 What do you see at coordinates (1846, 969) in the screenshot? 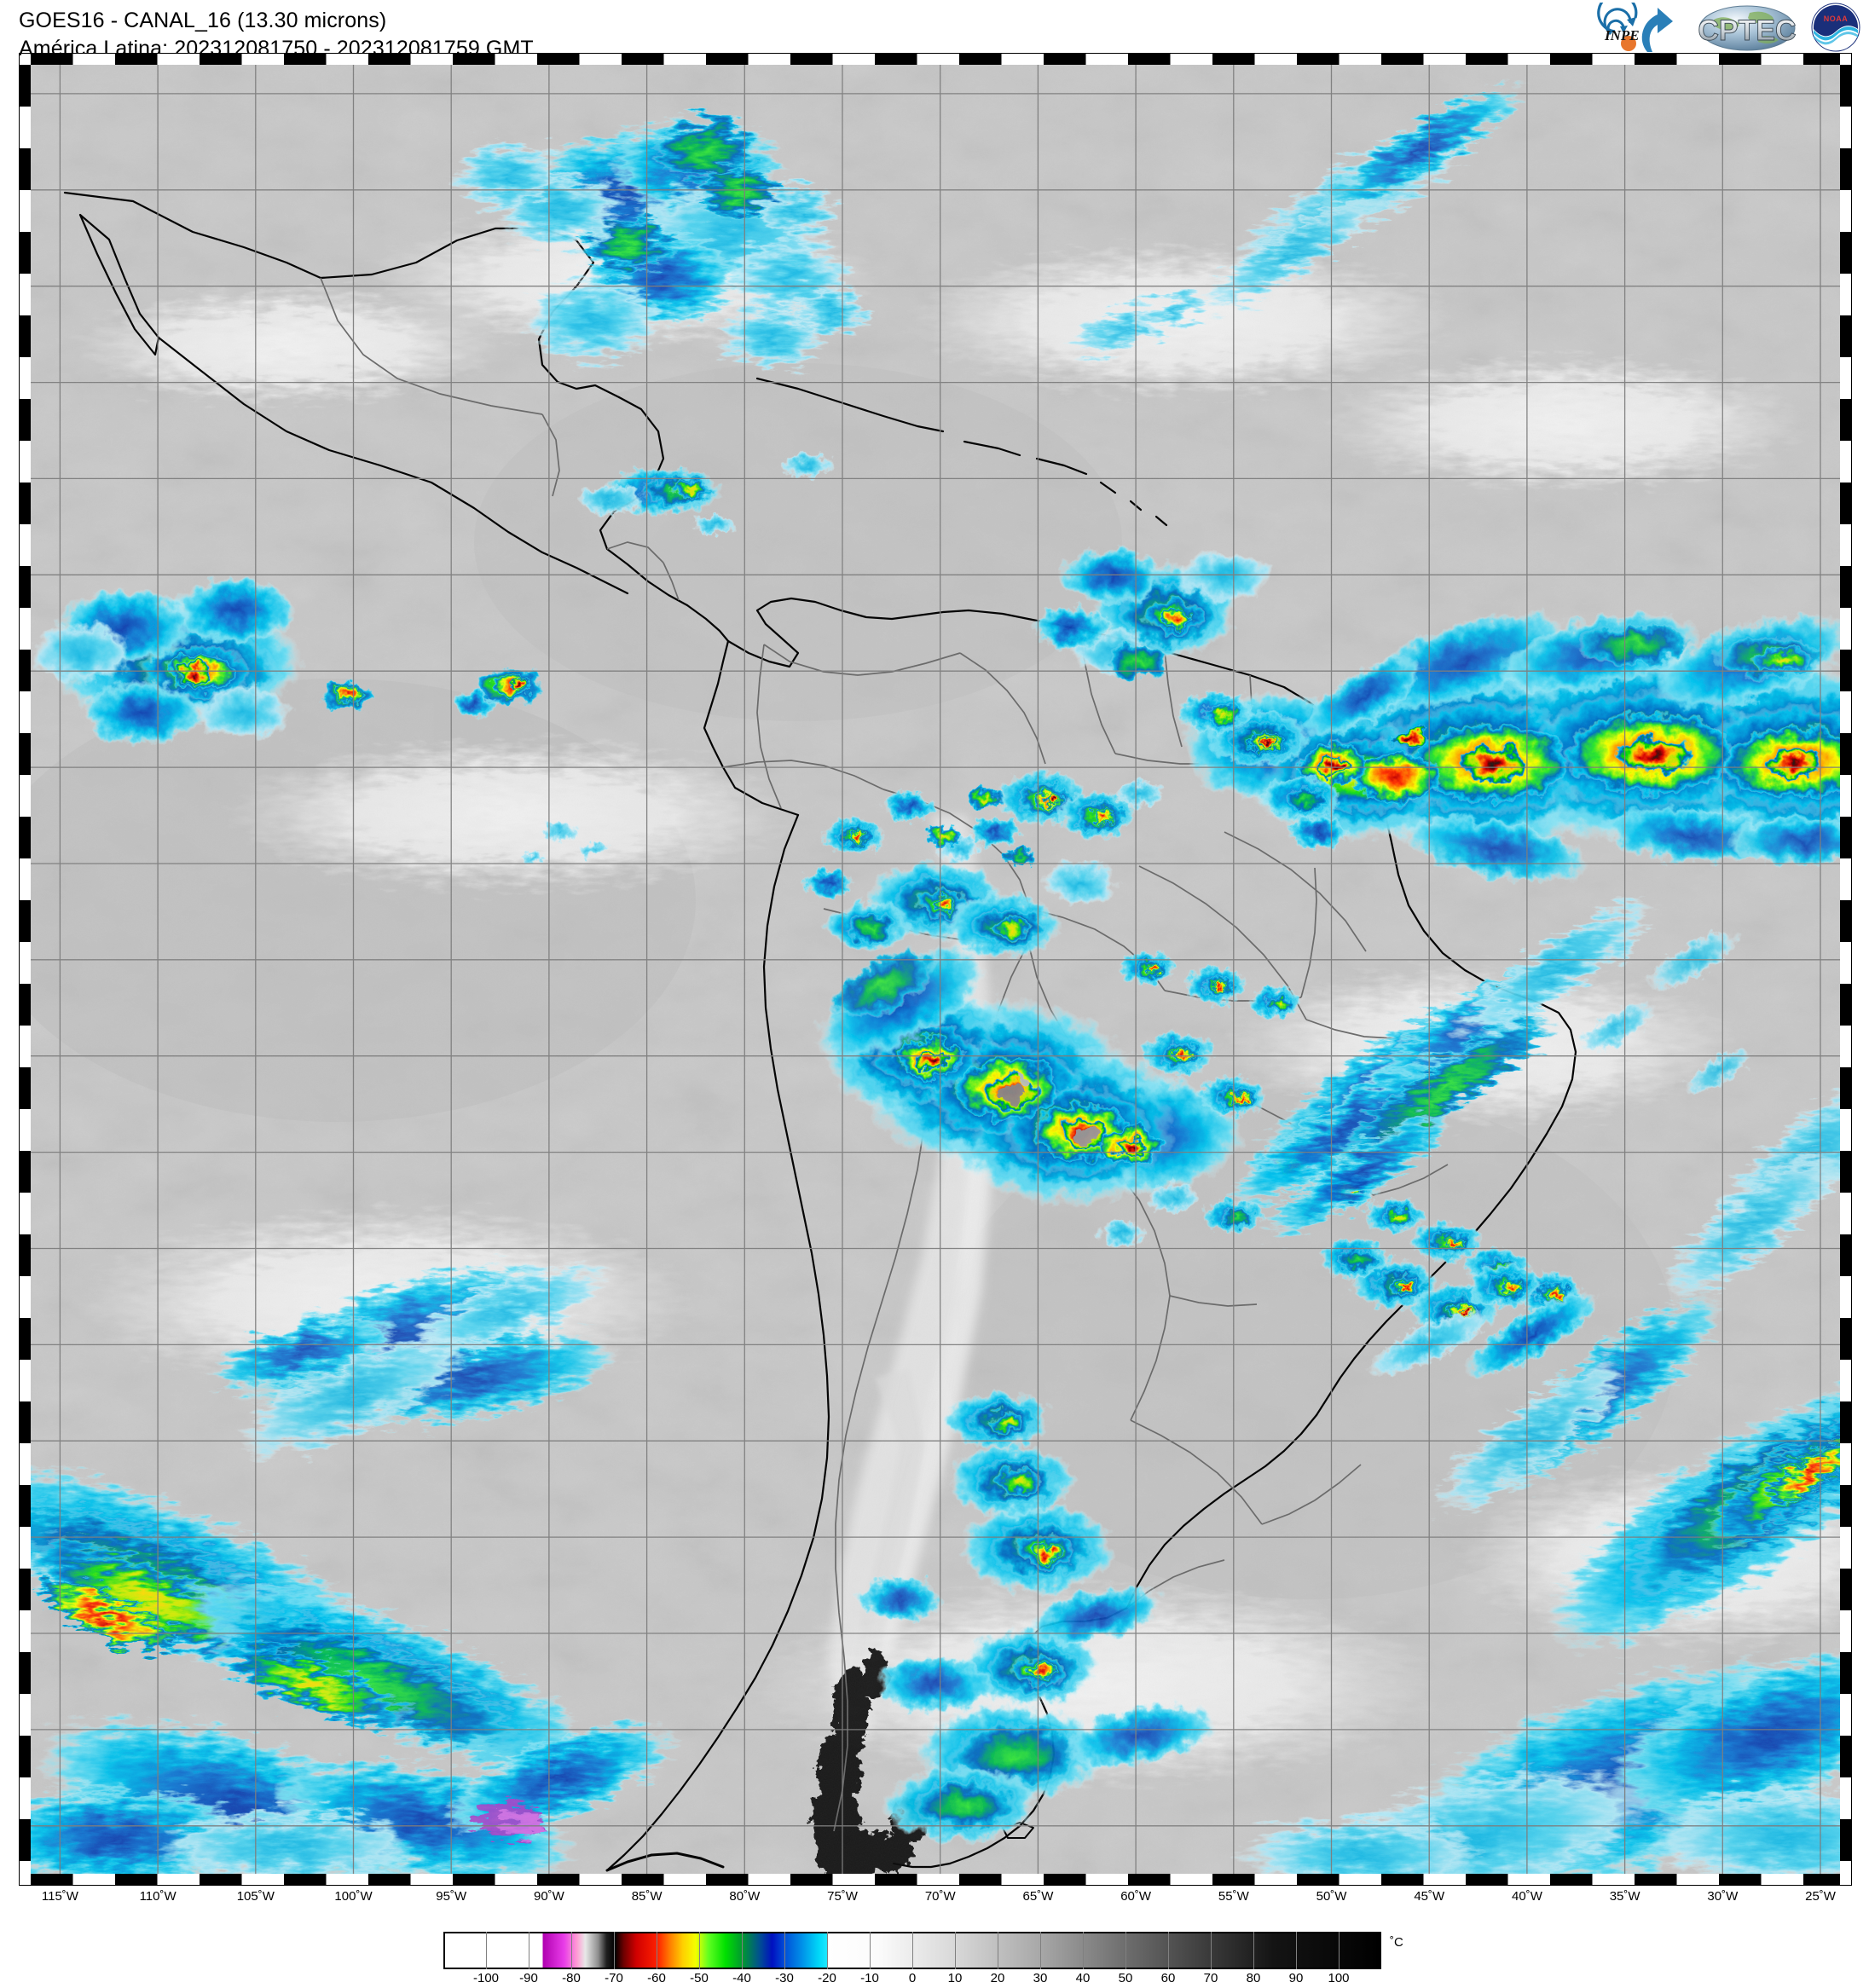
I see `frame-right` at bounding box center [1846, 969].